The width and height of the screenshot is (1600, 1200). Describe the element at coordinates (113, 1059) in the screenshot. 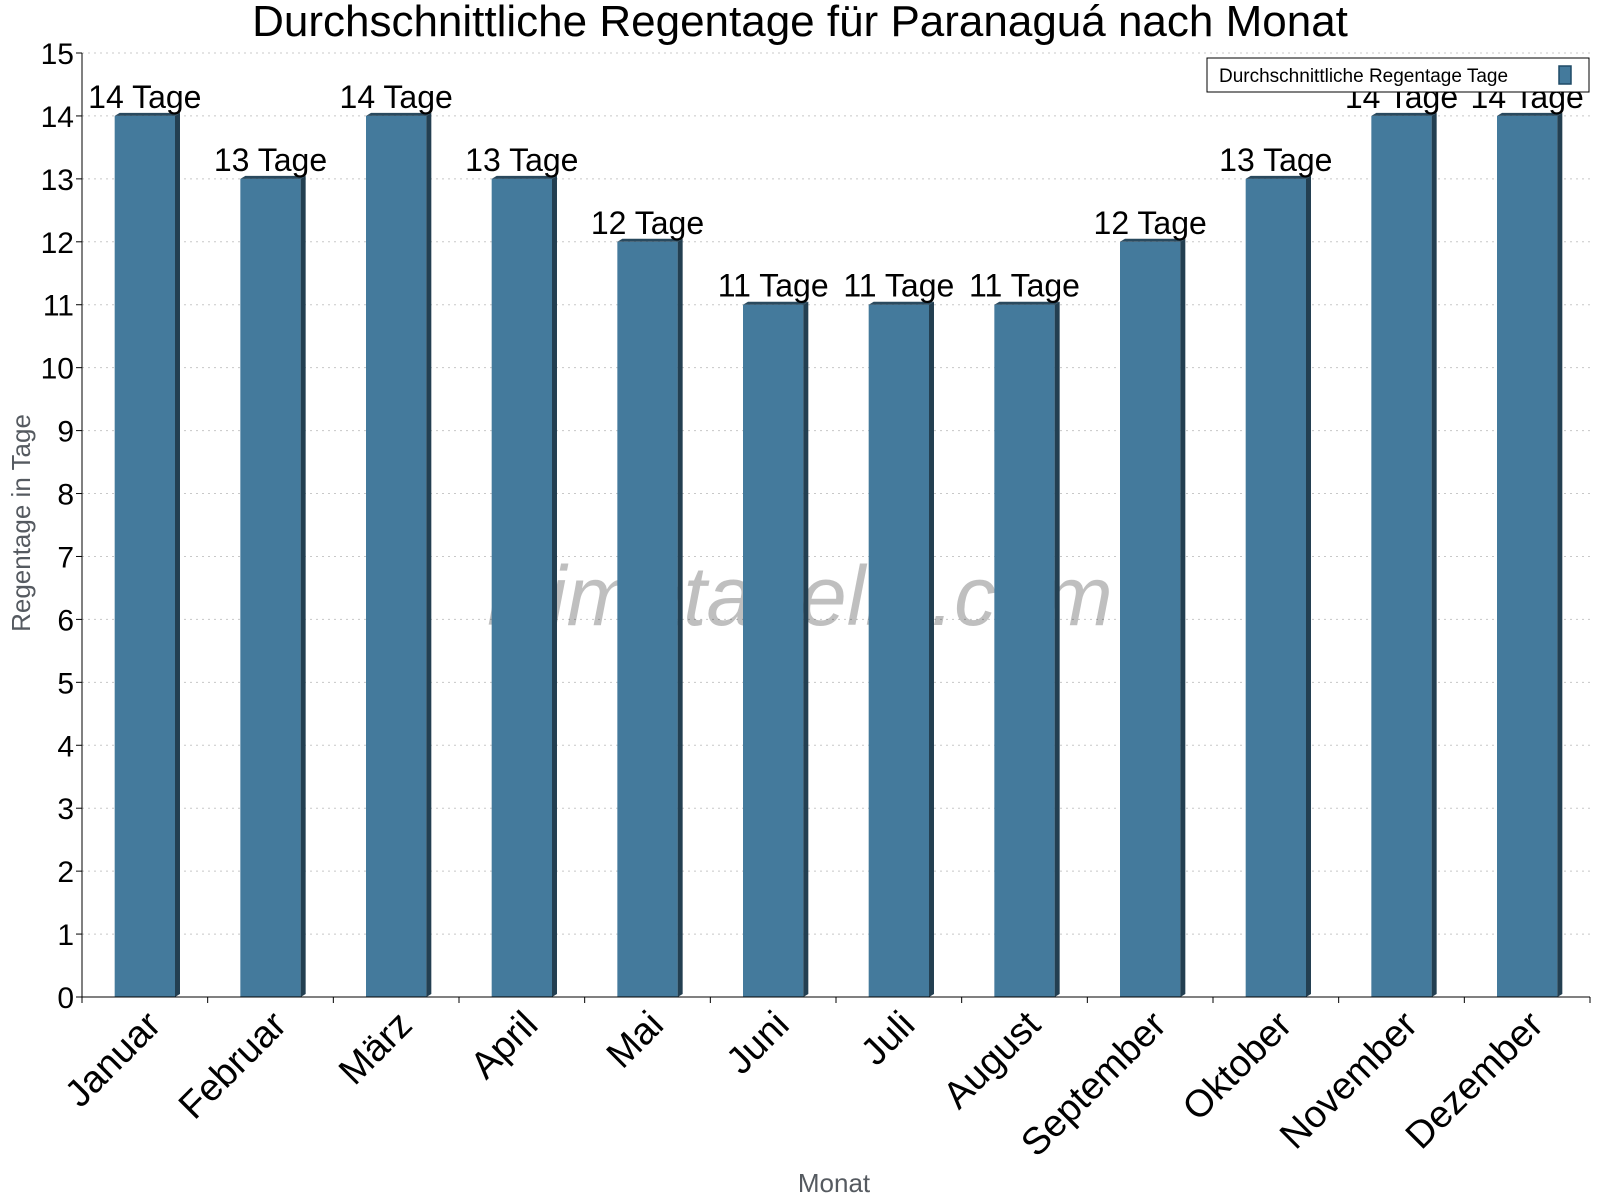

I see `x-tick-label: Januar` at that location.